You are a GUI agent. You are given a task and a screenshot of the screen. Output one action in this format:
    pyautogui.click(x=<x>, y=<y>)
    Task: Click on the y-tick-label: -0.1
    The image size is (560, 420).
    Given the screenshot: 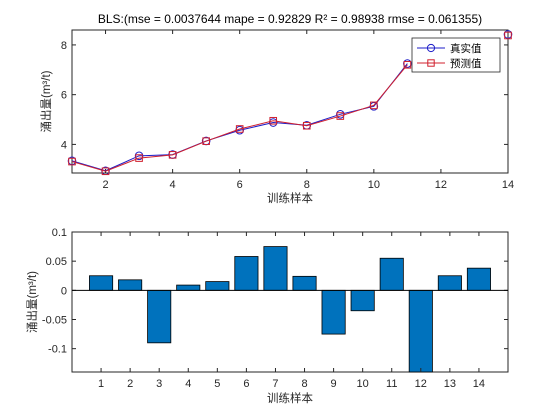 What is the action you would take?
    pyautogui.click(x=57, y=350)
    